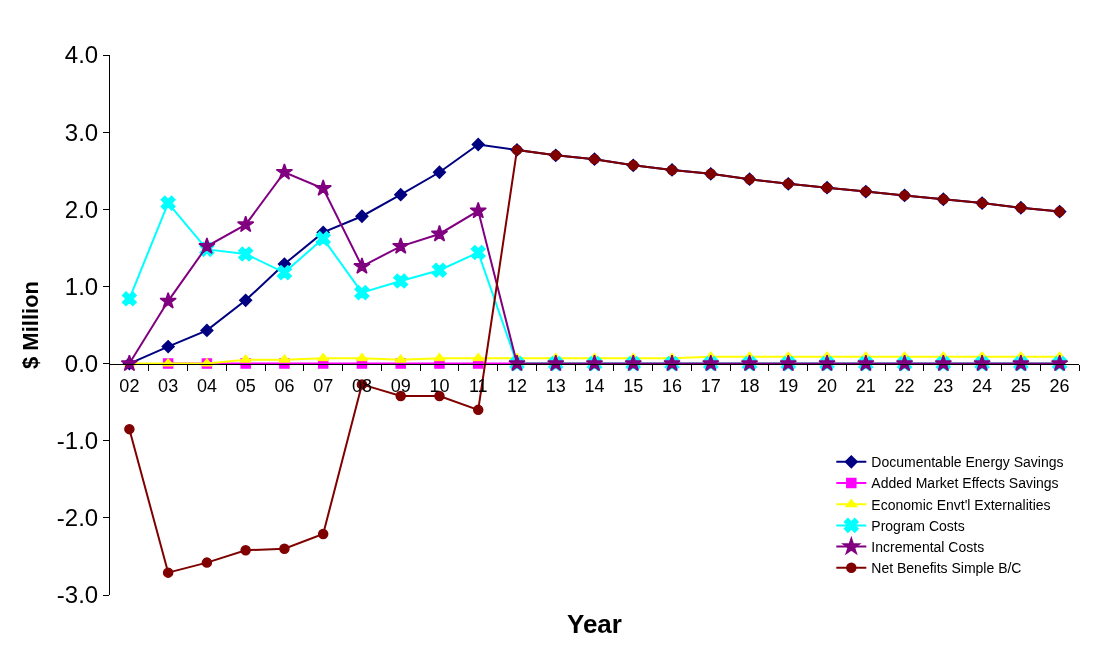 This screenshot has width=1119, height=660. I want to click on legend-label: Added Market Effects Savings, so click(965, 483).